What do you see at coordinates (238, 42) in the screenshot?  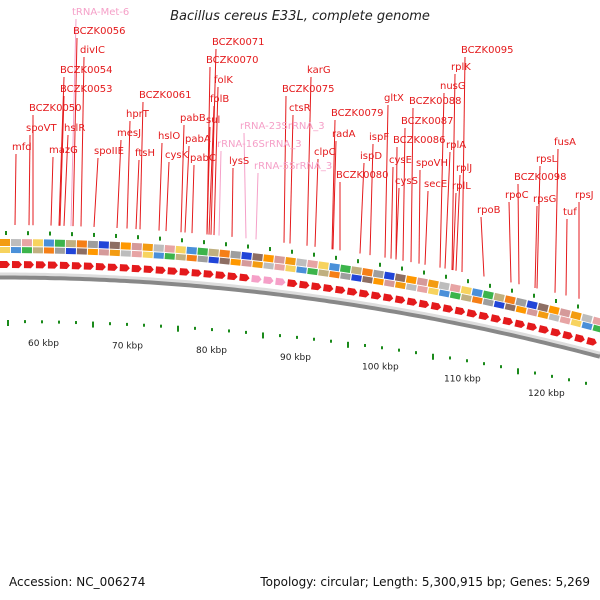 I see `gene-label: BCZK0071` at bounding box center [238, 42].